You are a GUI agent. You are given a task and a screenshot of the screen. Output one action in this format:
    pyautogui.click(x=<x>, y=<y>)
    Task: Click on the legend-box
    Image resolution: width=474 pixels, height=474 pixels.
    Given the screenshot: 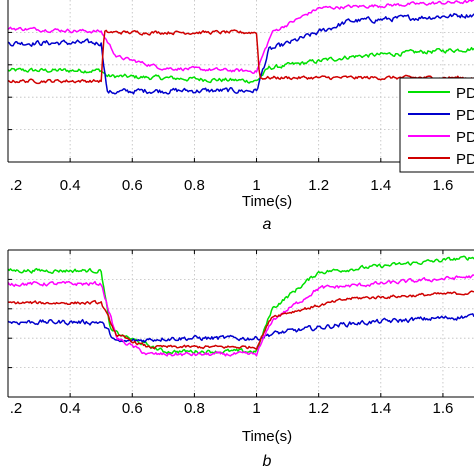 What is the action you would take?
    pyautogui.click(x=436, y=125)
    